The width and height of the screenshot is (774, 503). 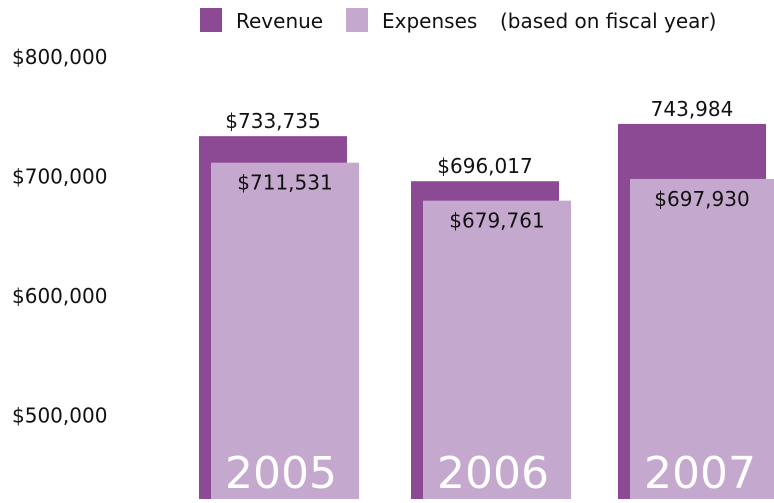 What do you see at coordinates (484, 166) in the screenshot?
I see `data-label: $696,017` at bounding box center [484, 166].